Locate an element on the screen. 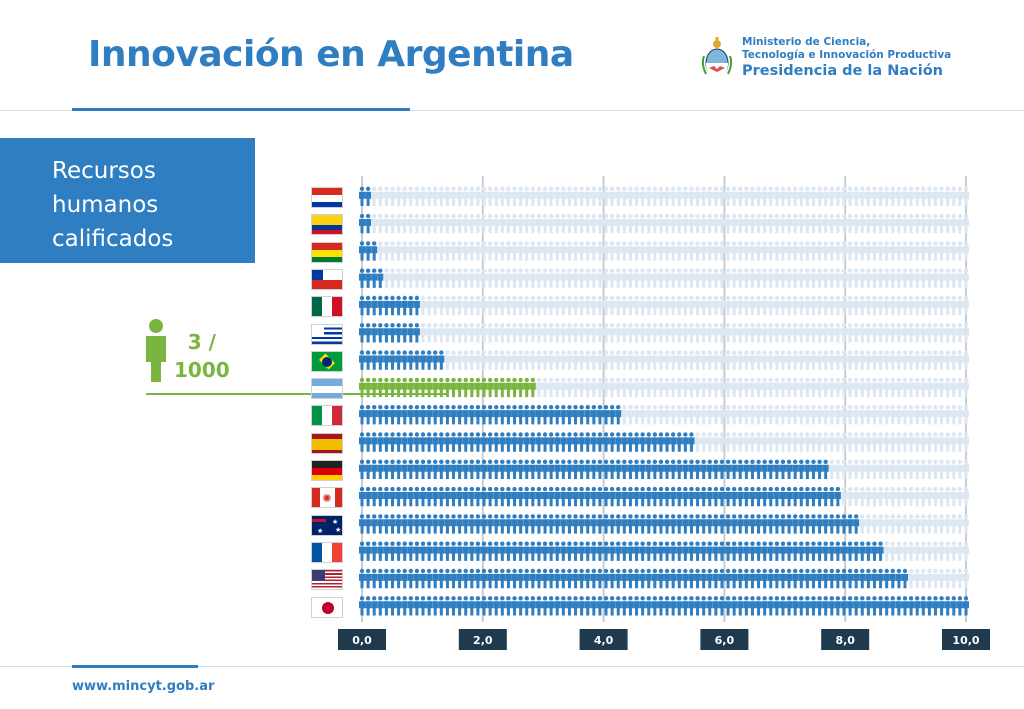 The image size is (1024, 709). tick-label-bg is located at coordinates (482, 639).